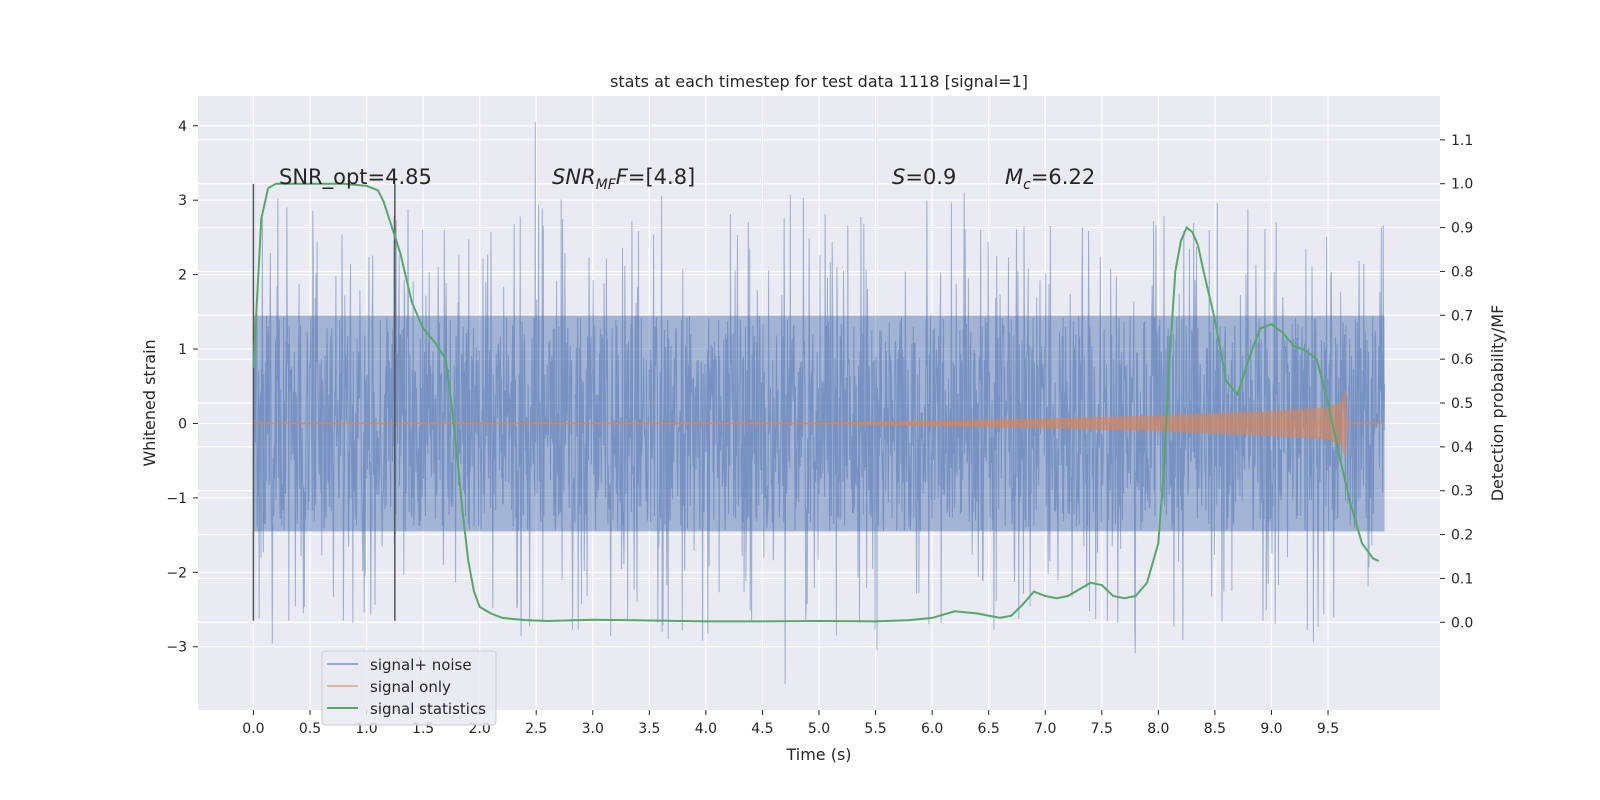 This screenshot has width=1600, height=800. I want to click on y2-axis-label: Detection probability/MF, so click(1497, 403).